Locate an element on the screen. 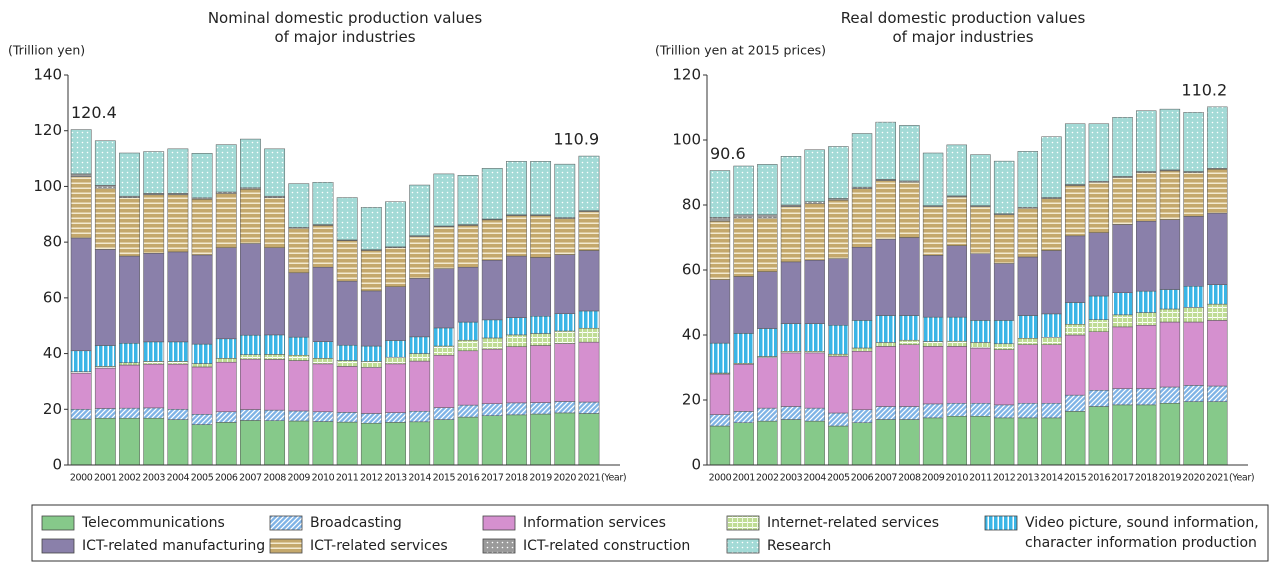 Image resolution: width=1279 pixels, height=567 pixels. x-tick-label: 2005 is located at coordinates (202, 478).